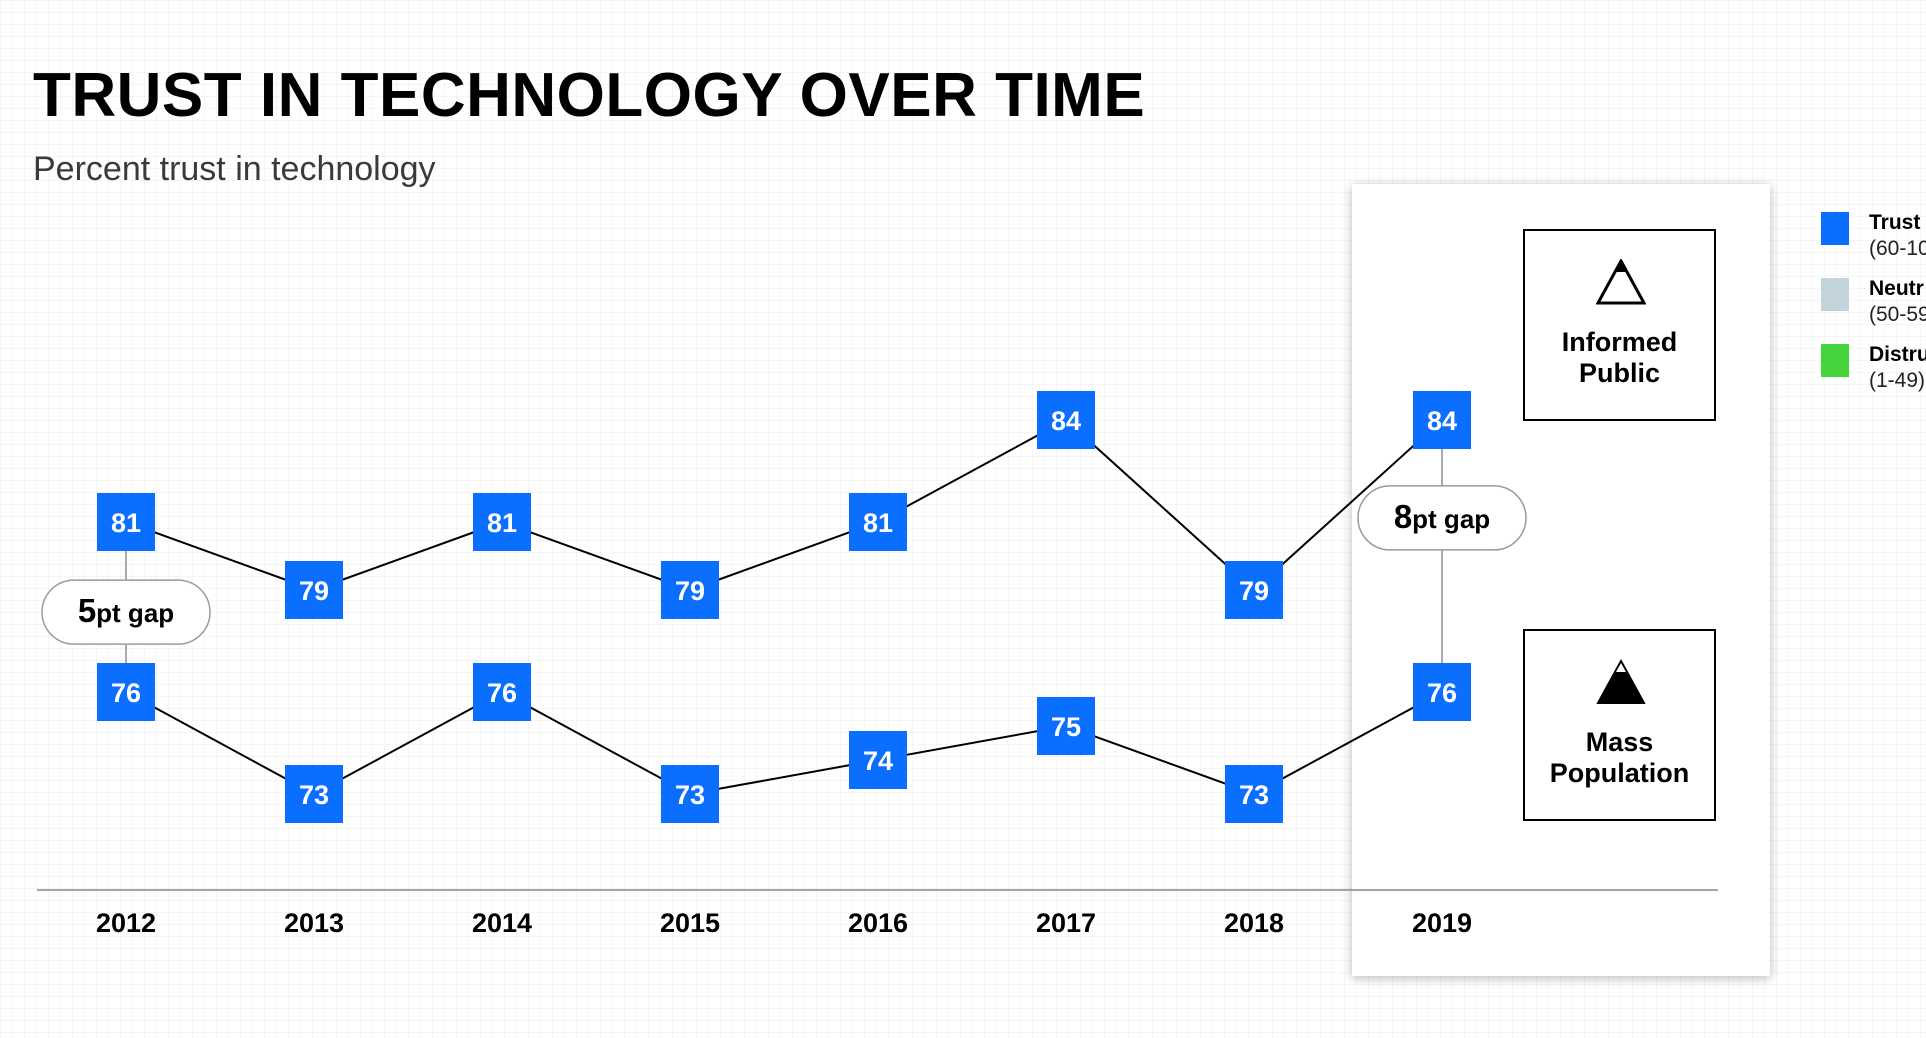  Describe the element at coordinates (126, 923) in the screenshot. I see `x-tick-label: 2012` at that location.